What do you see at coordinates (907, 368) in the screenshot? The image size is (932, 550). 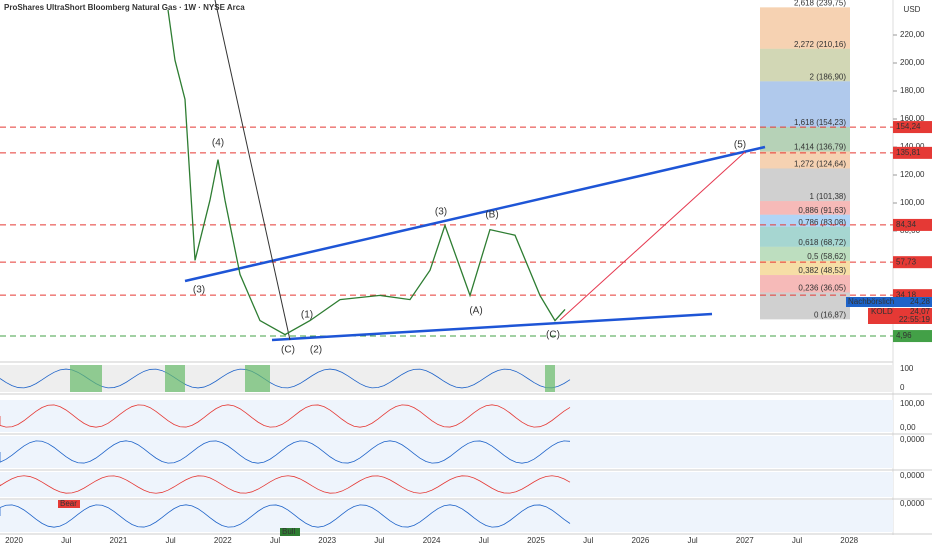 I see `indicator-scale: 100` at bounding box center [907, 368].